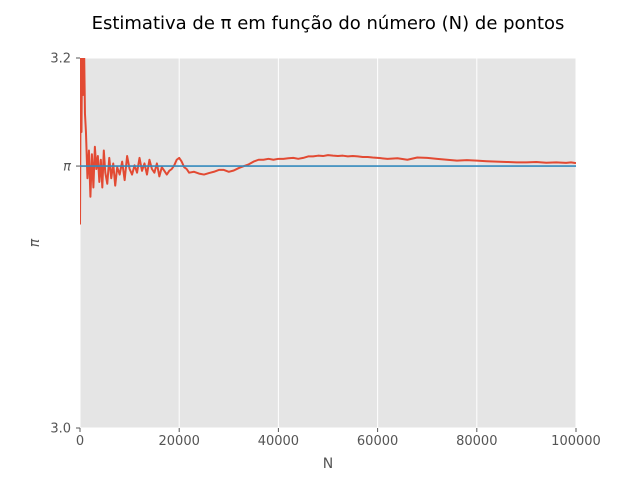 The width and height of the screenshot is (640, 480). Describe the element at coordinates (328, 464) in the screenshot. I see `x-axis-label: N` at that location.